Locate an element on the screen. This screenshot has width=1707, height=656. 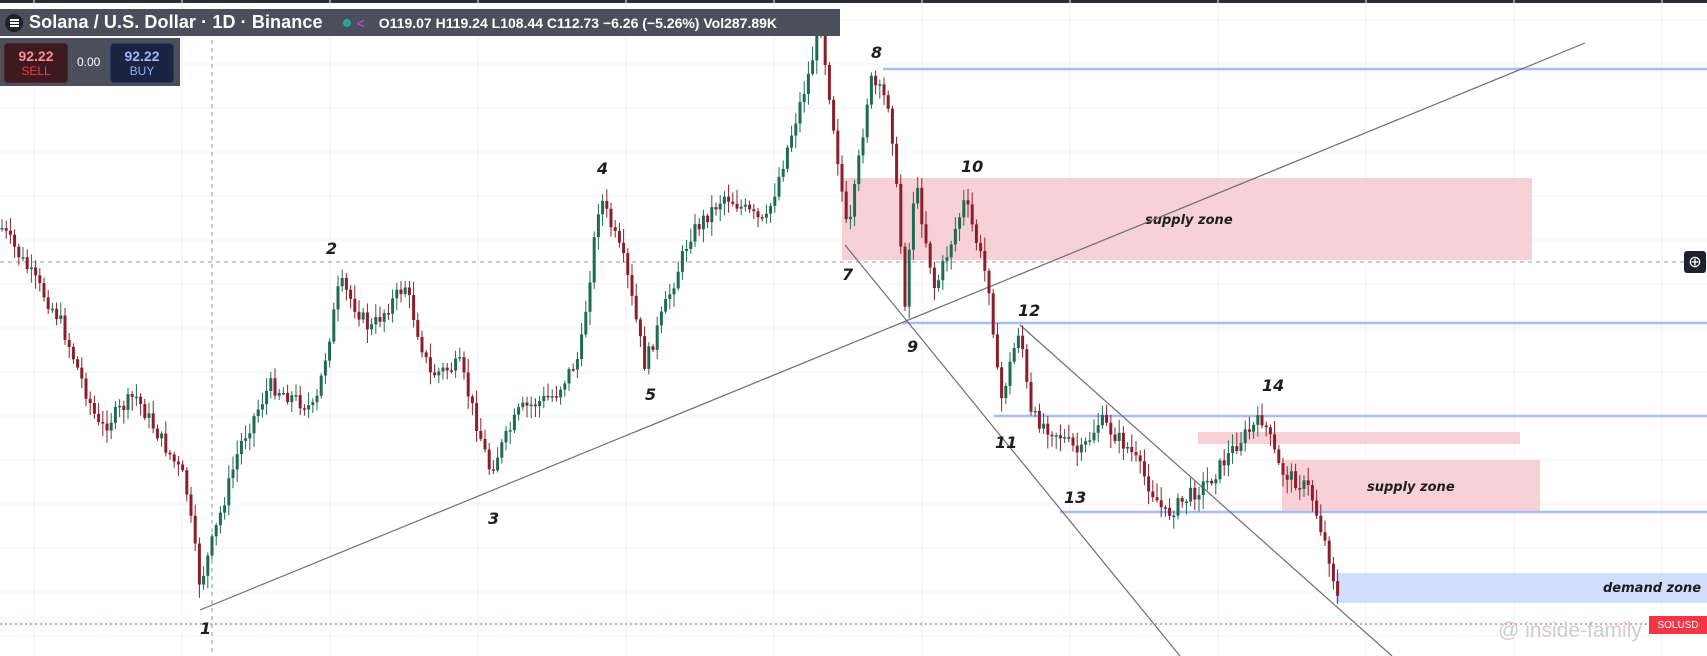
share-icon: < is located at coordinates (360, 22).